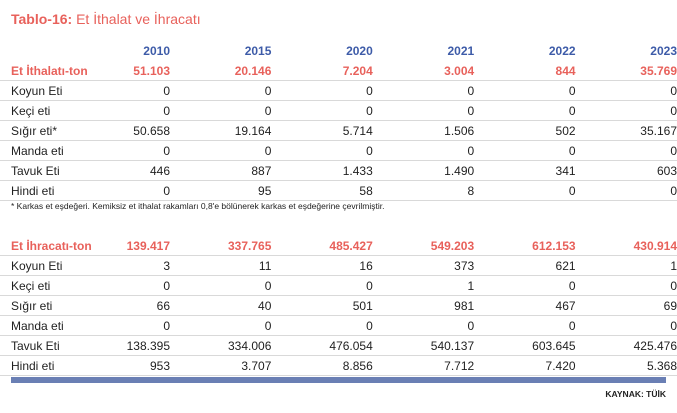 Image resolution: width=677 pixels, height=413 pixels. I want to click on year-2020: 2020, so click(359, 51).